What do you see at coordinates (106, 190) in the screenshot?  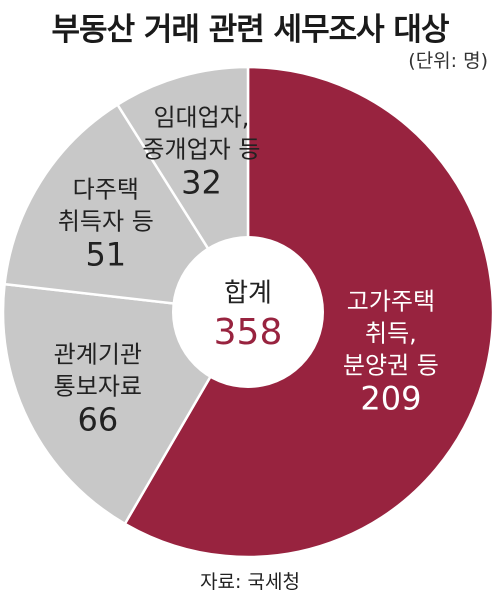 I see `slice-label-3-line-1: 다주택` at bounding box center [106, 190].